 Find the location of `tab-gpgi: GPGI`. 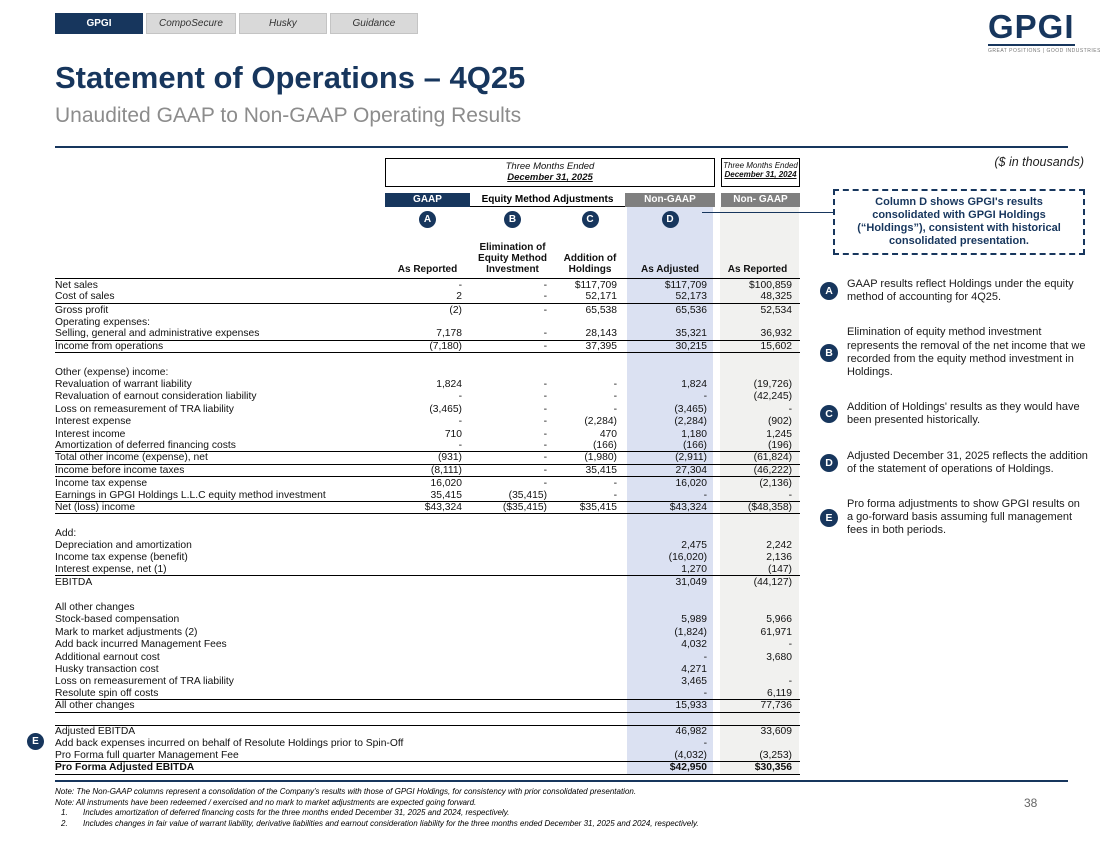

tab-gpgi: GPGI is located at coordinates (99, 23).